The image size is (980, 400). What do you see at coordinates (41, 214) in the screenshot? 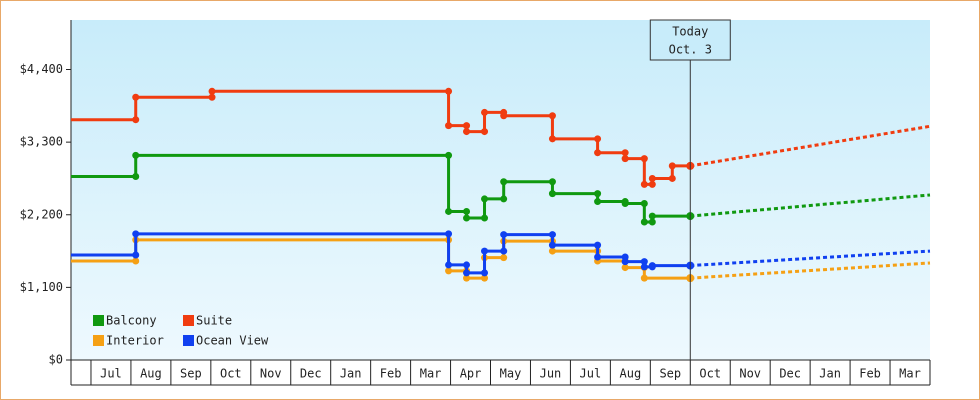
I see `y-tick-label: $2,200` at bounding box center [41, 214].